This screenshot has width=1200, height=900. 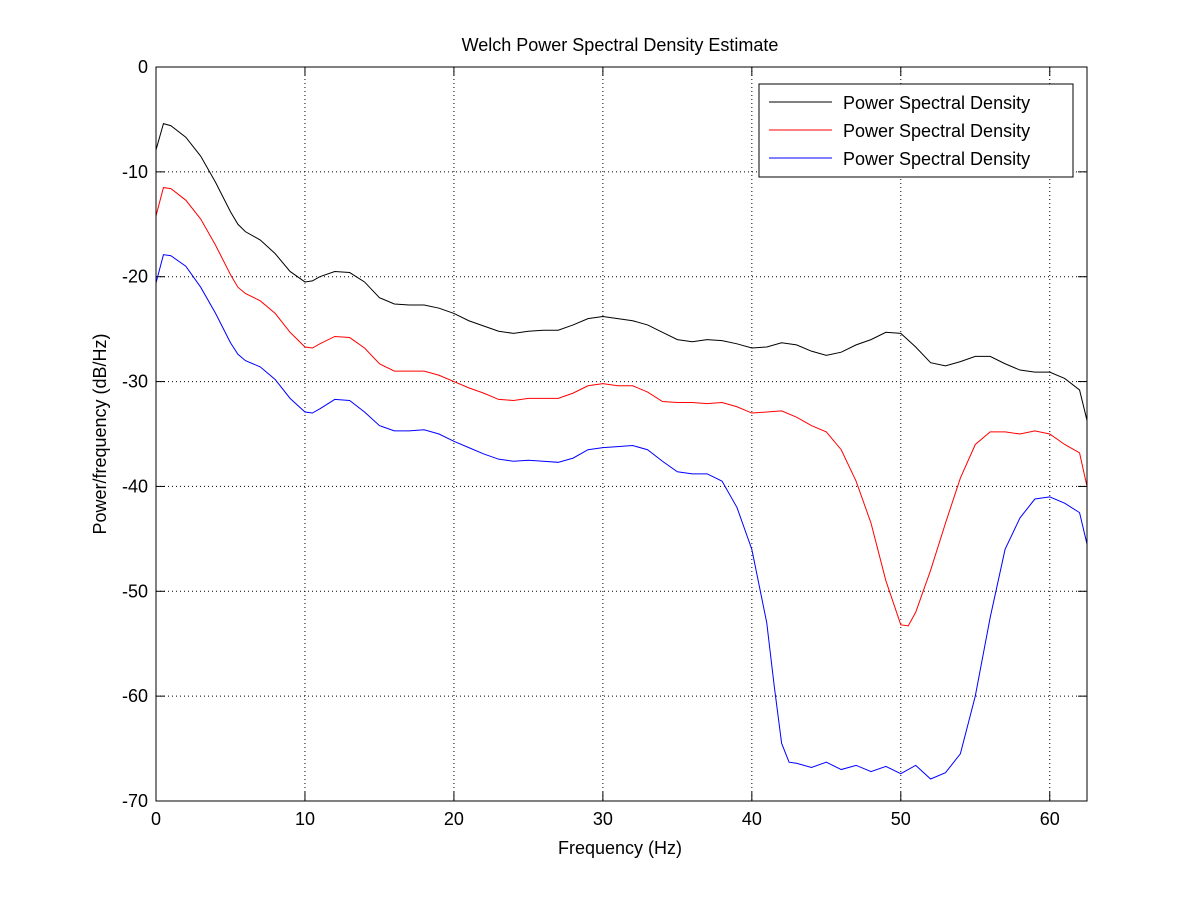 I want to click on x-tick-label: 10, so click(x=305, y=819).